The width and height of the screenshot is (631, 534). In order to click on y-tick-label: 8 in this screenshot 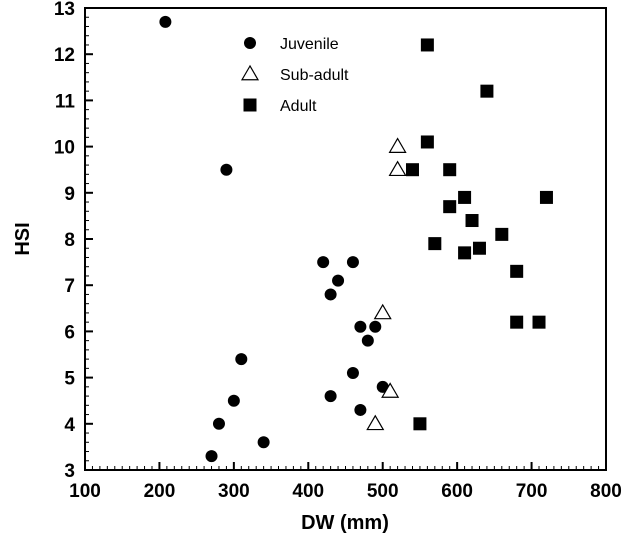, I will do `click(69, 240)`.